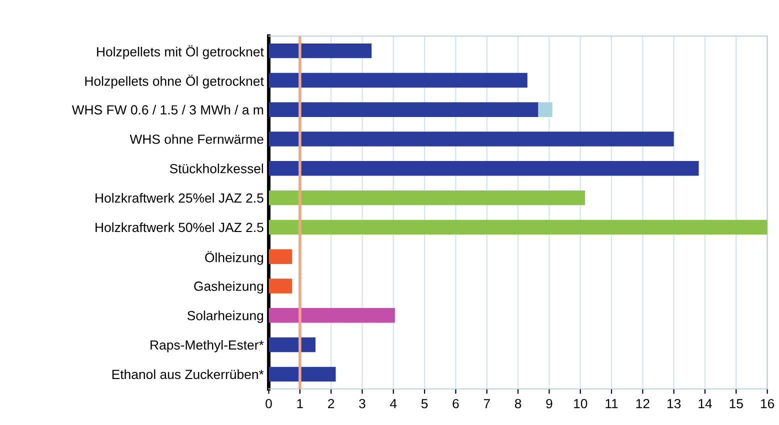 The width and height of the screenshot is (779, 425). I want to click on x-tick-label: 11, so click(612, 403).